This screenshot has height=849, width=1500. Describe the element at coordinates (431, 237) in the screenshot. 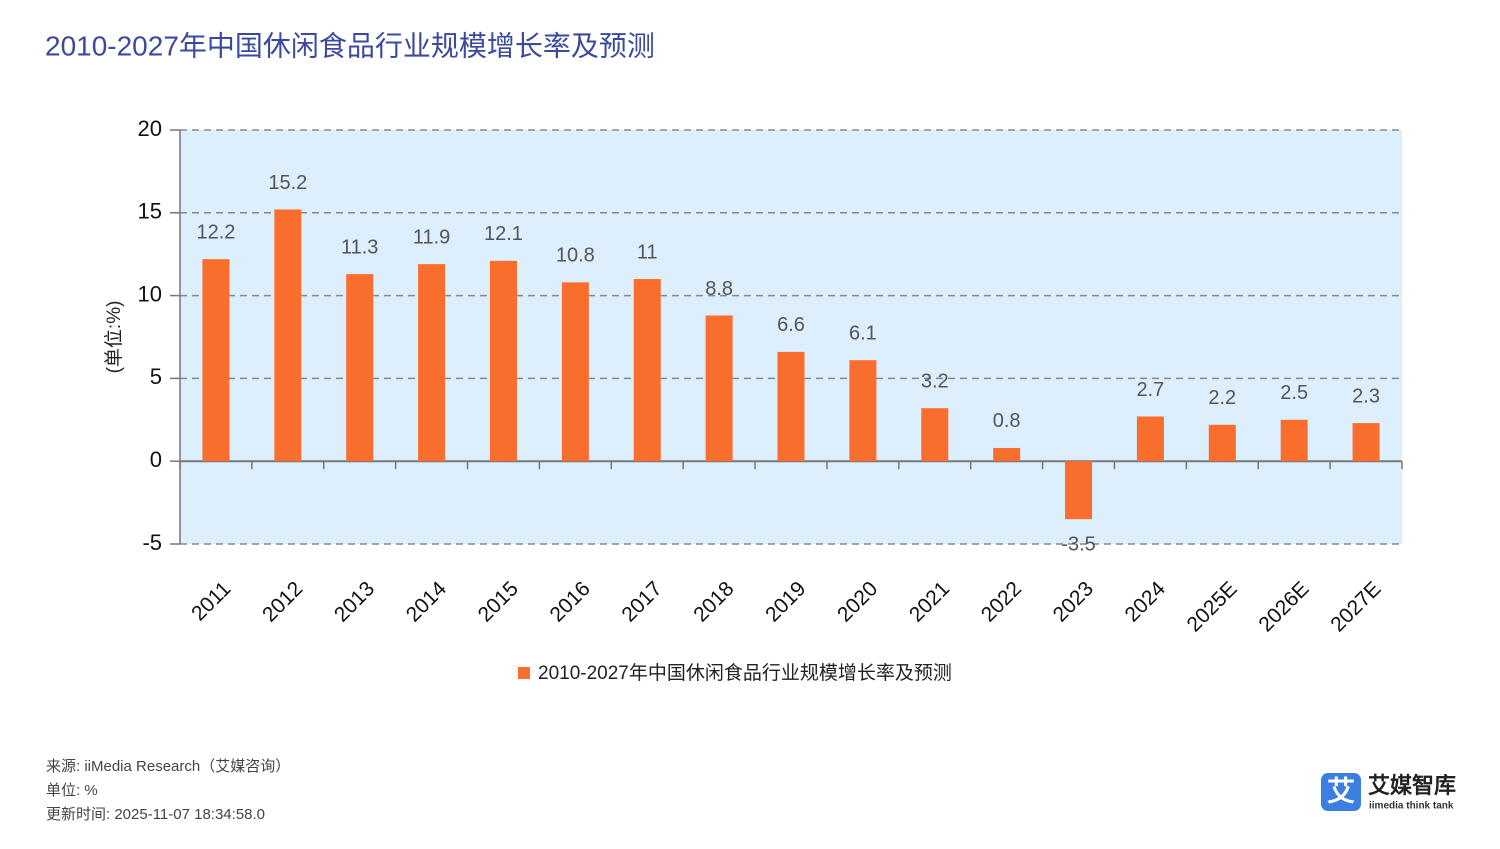

I see `data-label: 11.9` at that location.